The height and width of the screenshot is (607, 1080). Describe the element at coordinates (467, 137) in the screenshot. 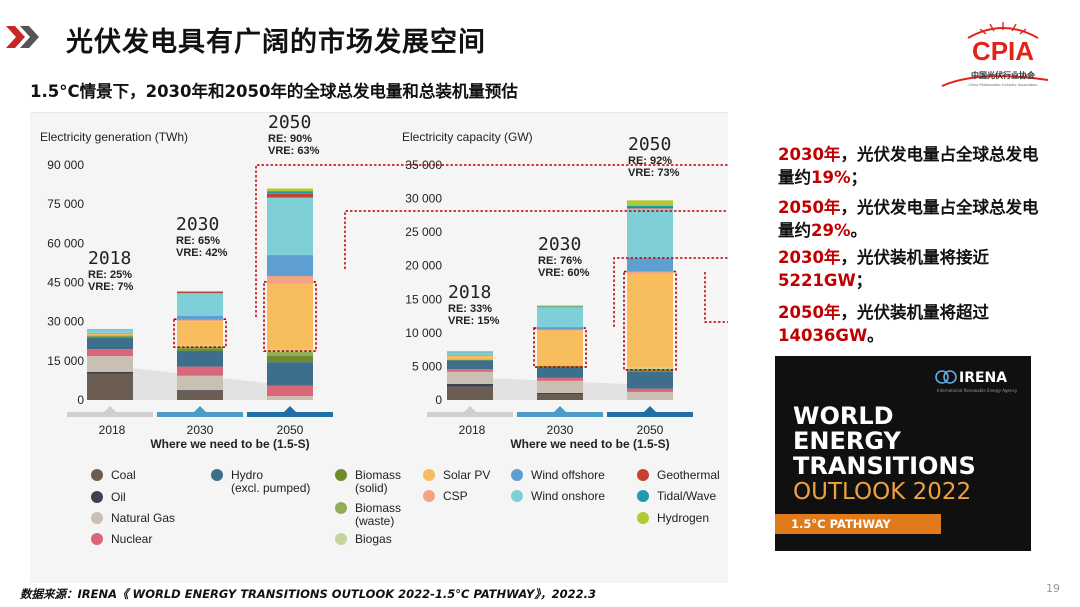

I see `chart-title: Electricity capacity (GW)` at that location.